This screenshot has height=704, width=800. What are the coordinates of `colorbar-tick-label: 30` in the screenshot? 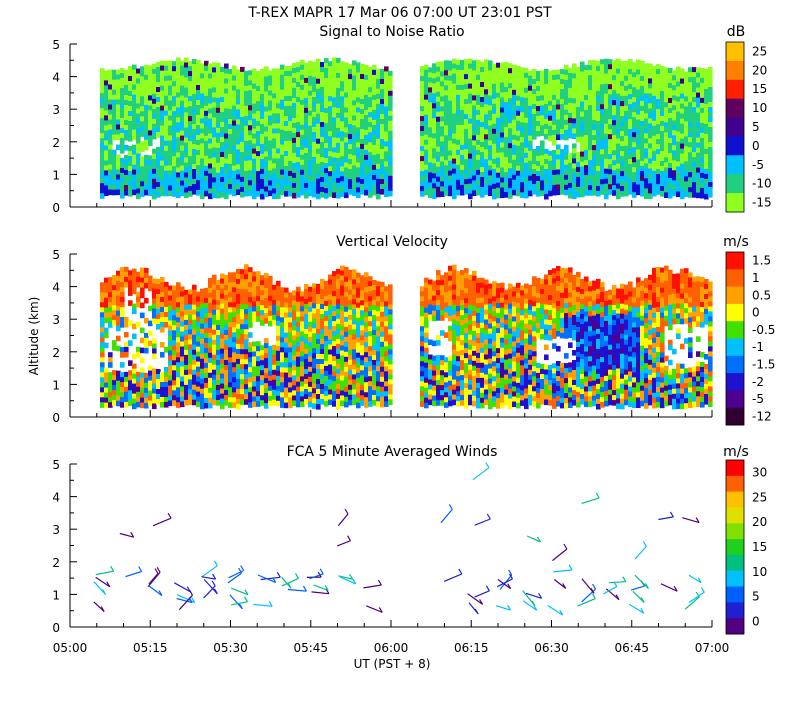 It's located at (759, 472).